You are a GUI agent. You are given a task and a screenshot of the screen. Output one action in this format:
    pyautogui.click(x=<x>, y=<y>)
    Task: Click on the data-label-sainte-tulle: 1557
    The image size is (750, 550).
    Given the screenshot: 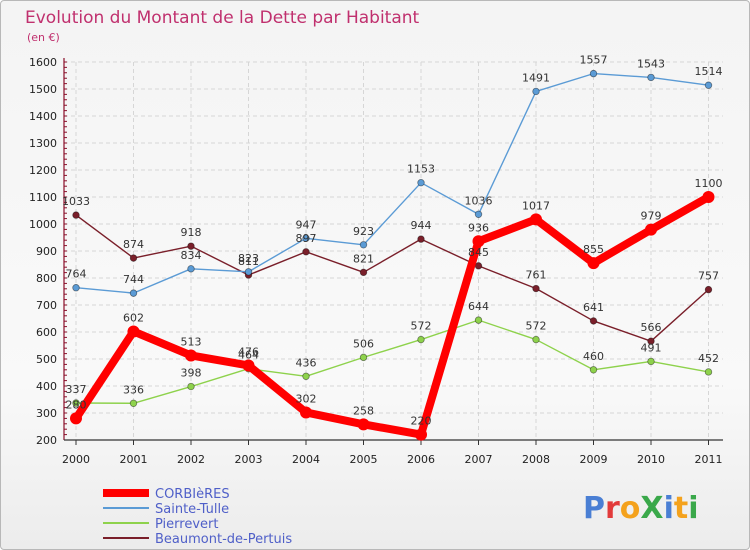 What is the action you would take?
    pyautogui.click(x=594, y=60)
    